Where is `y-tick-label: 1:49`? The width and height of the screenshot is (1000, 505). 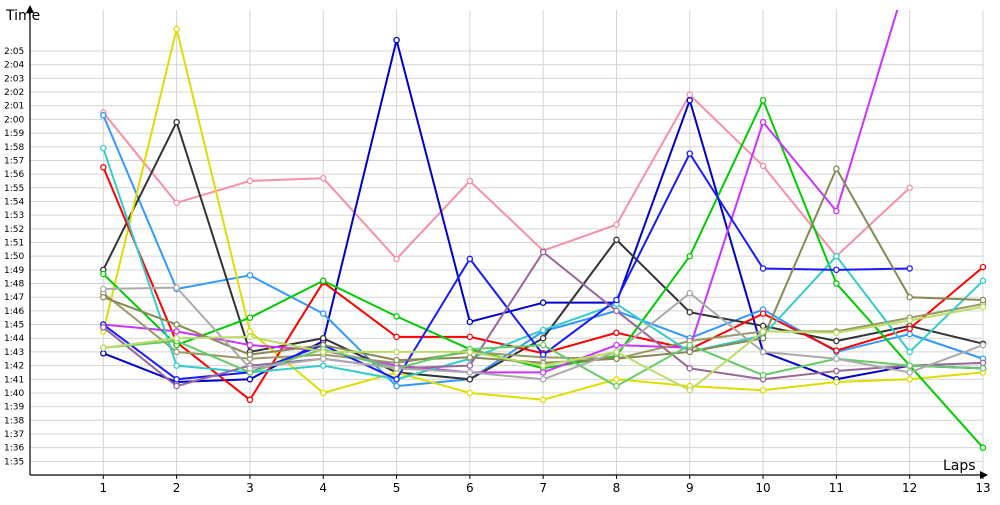
y-tick-label: 1:49 is located at coordinates (14, 271).